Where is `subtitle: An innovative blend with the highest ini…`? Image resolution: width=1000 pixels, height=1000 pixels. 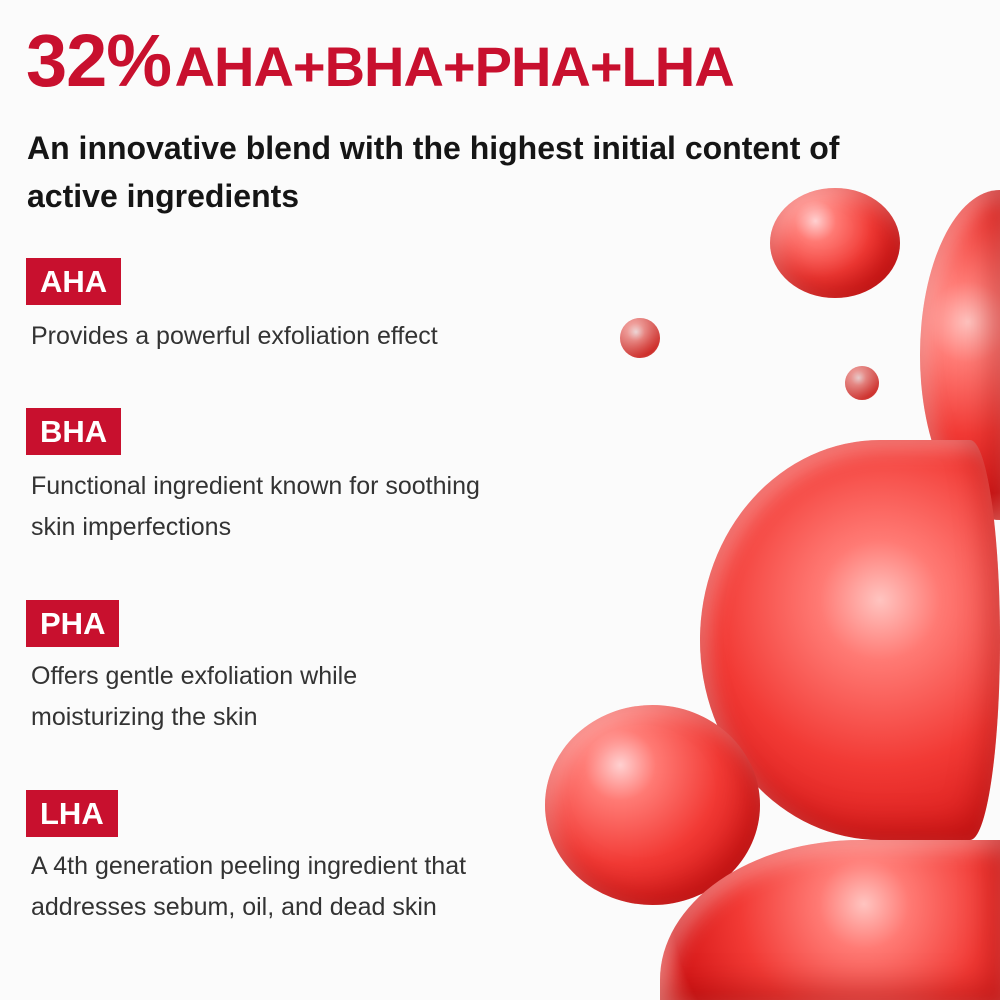 subtitle: An innovative blend with the highest ini… is located at coordinates (433, 172).